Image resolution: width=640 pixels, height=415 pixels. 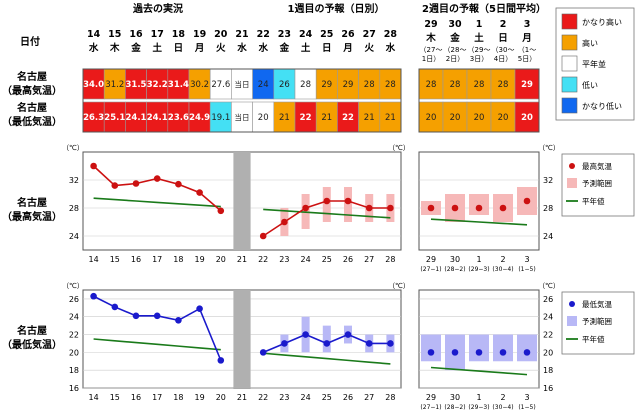 I want to click on week2-x-tick-label: 2, so click(x=502, y=259).